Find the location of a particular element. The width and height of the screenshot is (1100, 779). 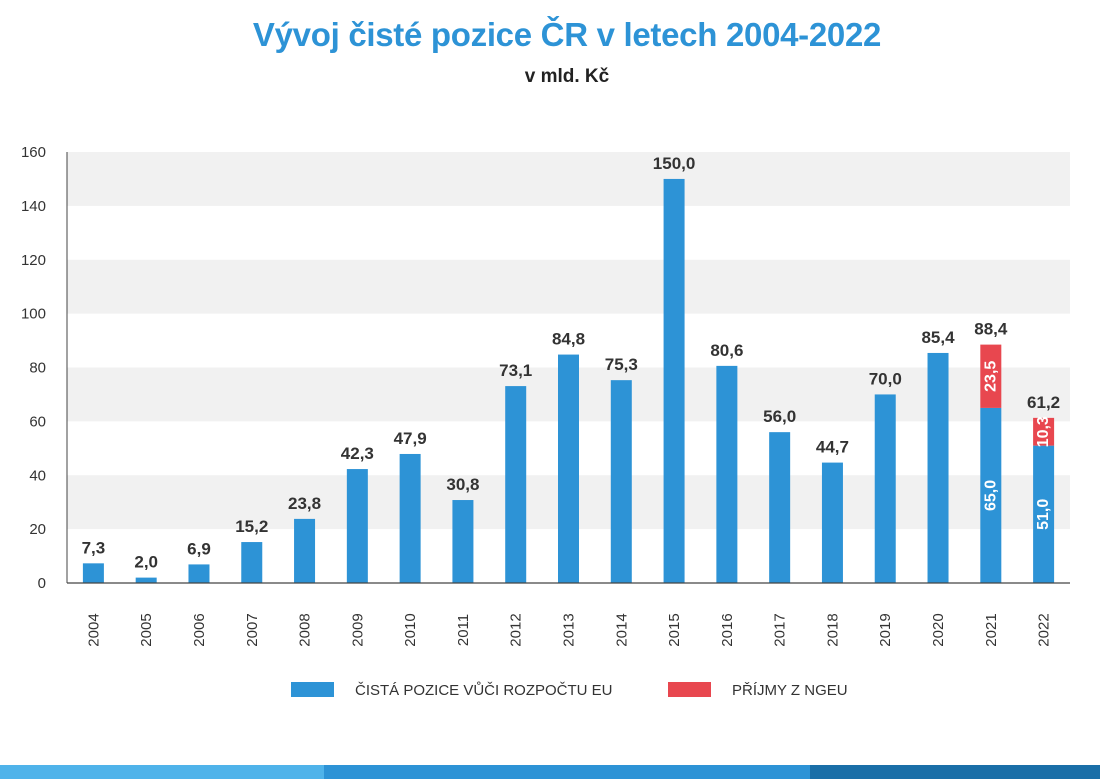

segment-label-ngeu-2021: 23,5 is located at coordinates (990, 376).